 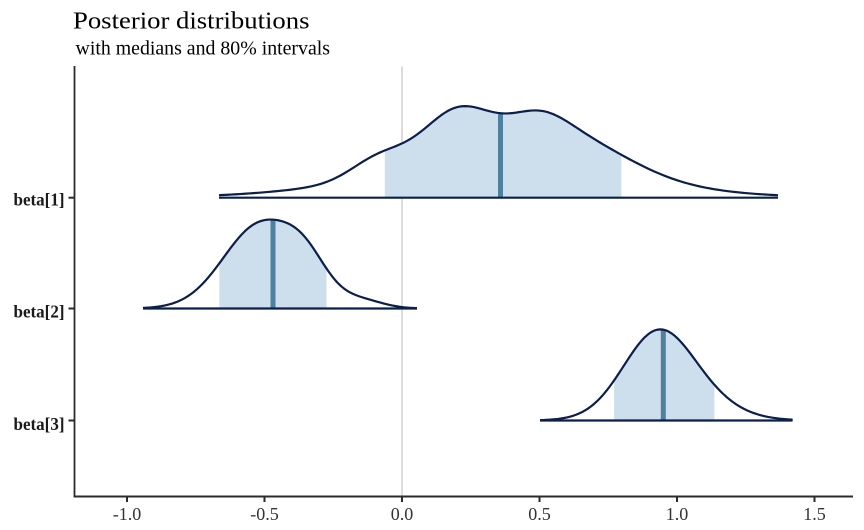 I want to click on svg-text: beta[1], so click(x=39, y=200).